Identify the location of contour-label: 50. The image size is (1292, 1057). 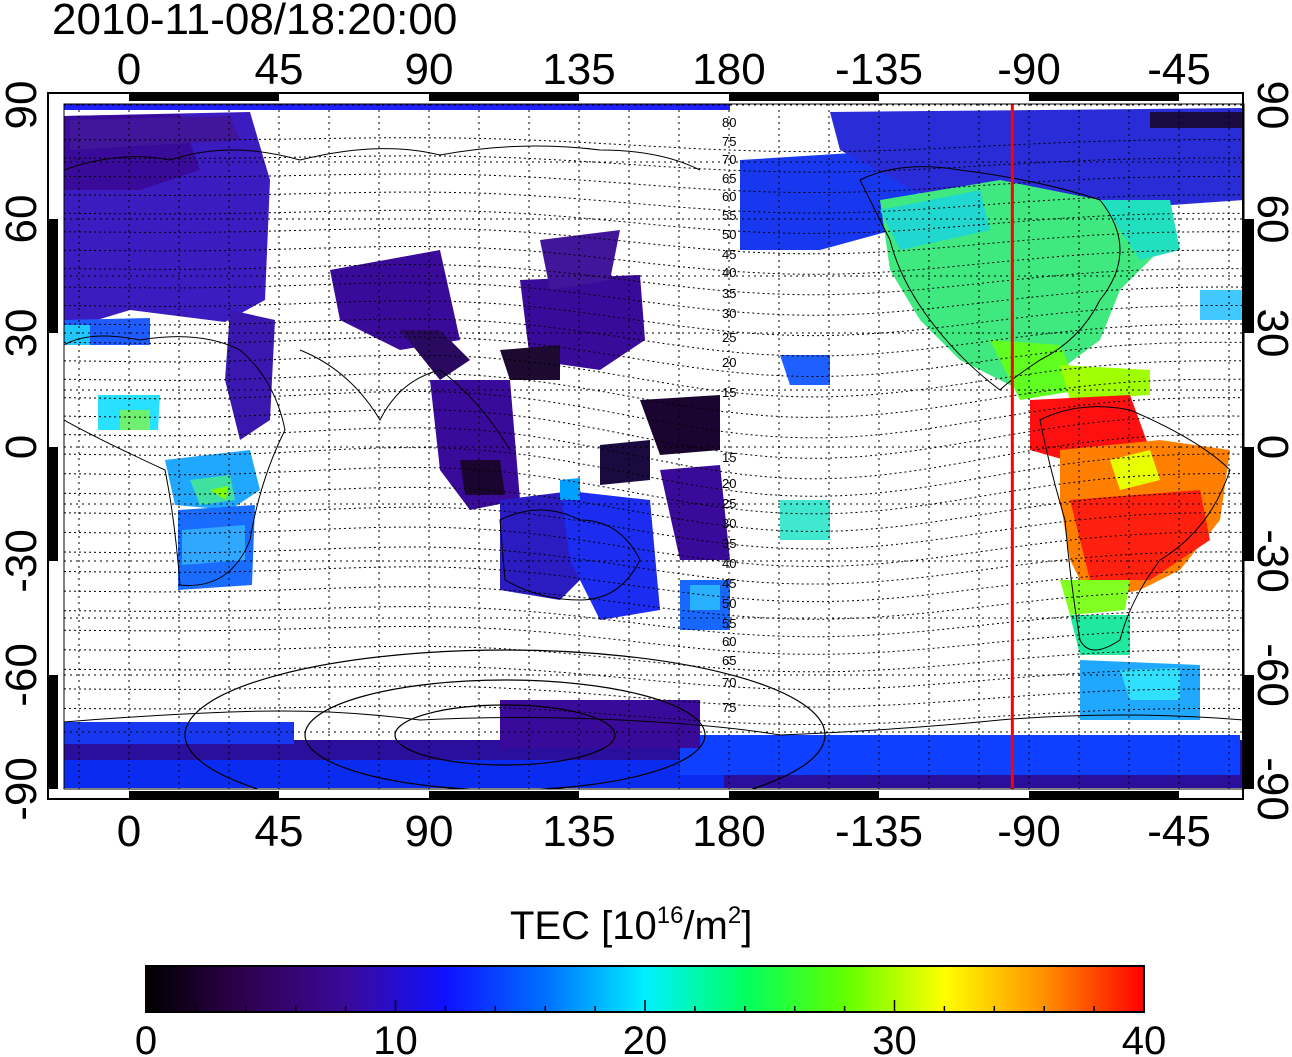
(729, 603).